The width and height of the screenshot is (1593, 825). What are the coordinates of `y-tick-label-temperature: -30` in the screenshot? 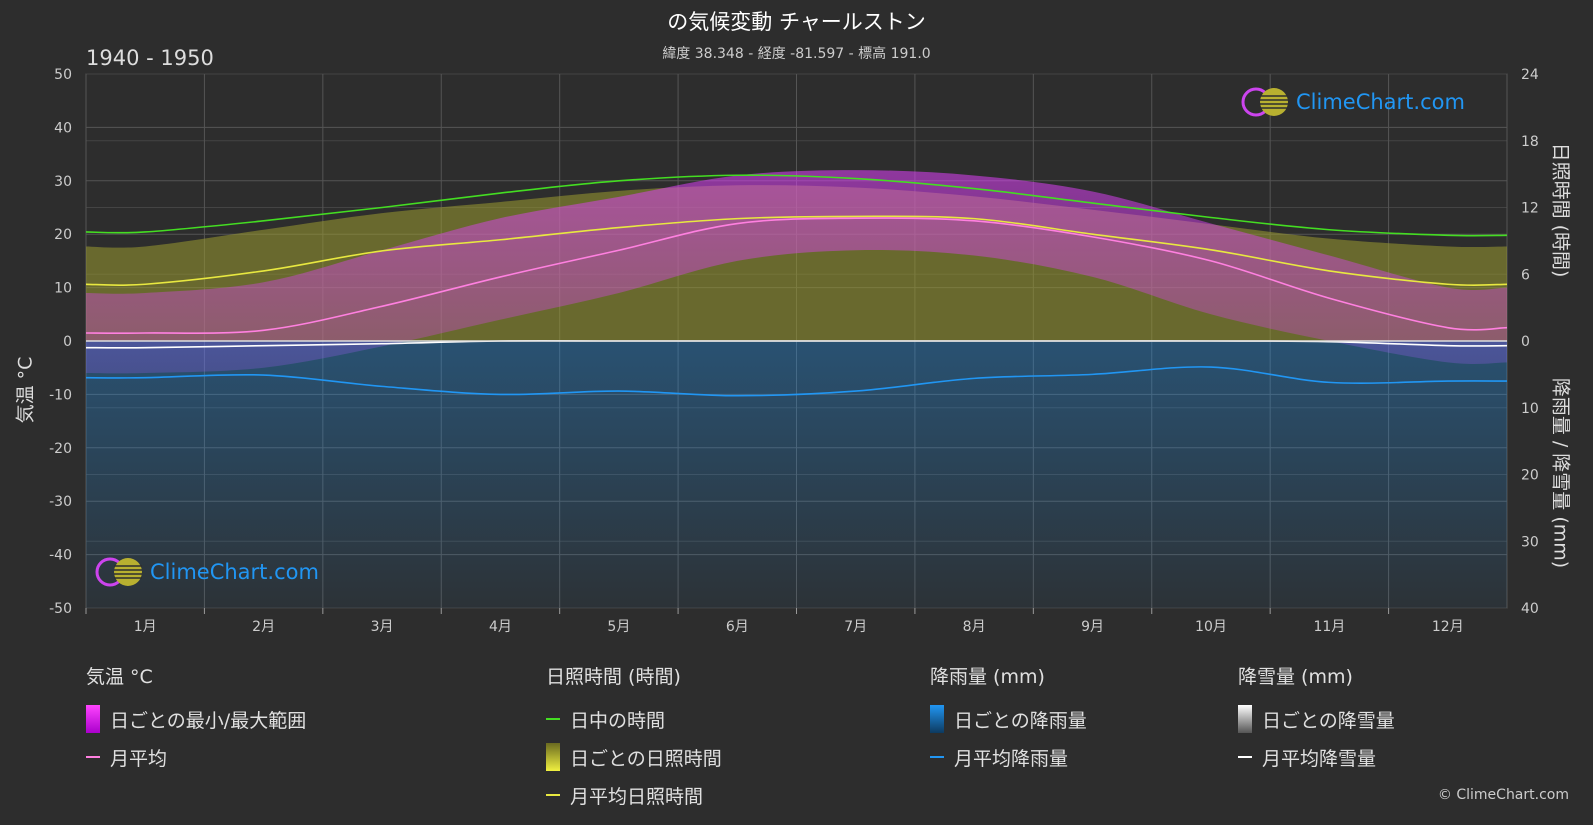 It's located at (60, 502).